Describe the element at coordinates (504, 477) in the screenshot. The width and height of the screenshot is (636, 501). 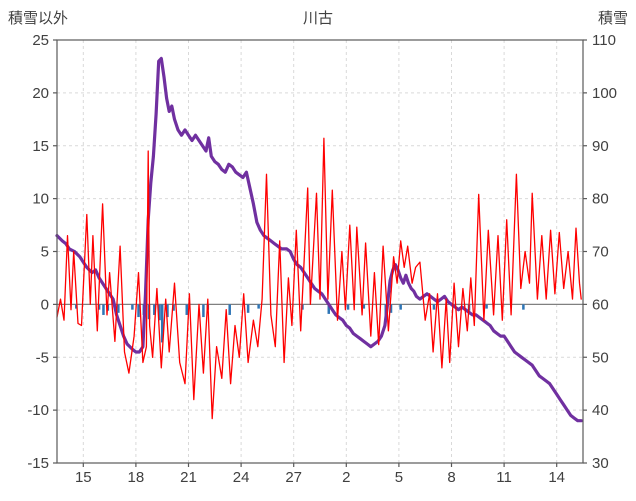
I see `x-axis-label: 11` at that location.